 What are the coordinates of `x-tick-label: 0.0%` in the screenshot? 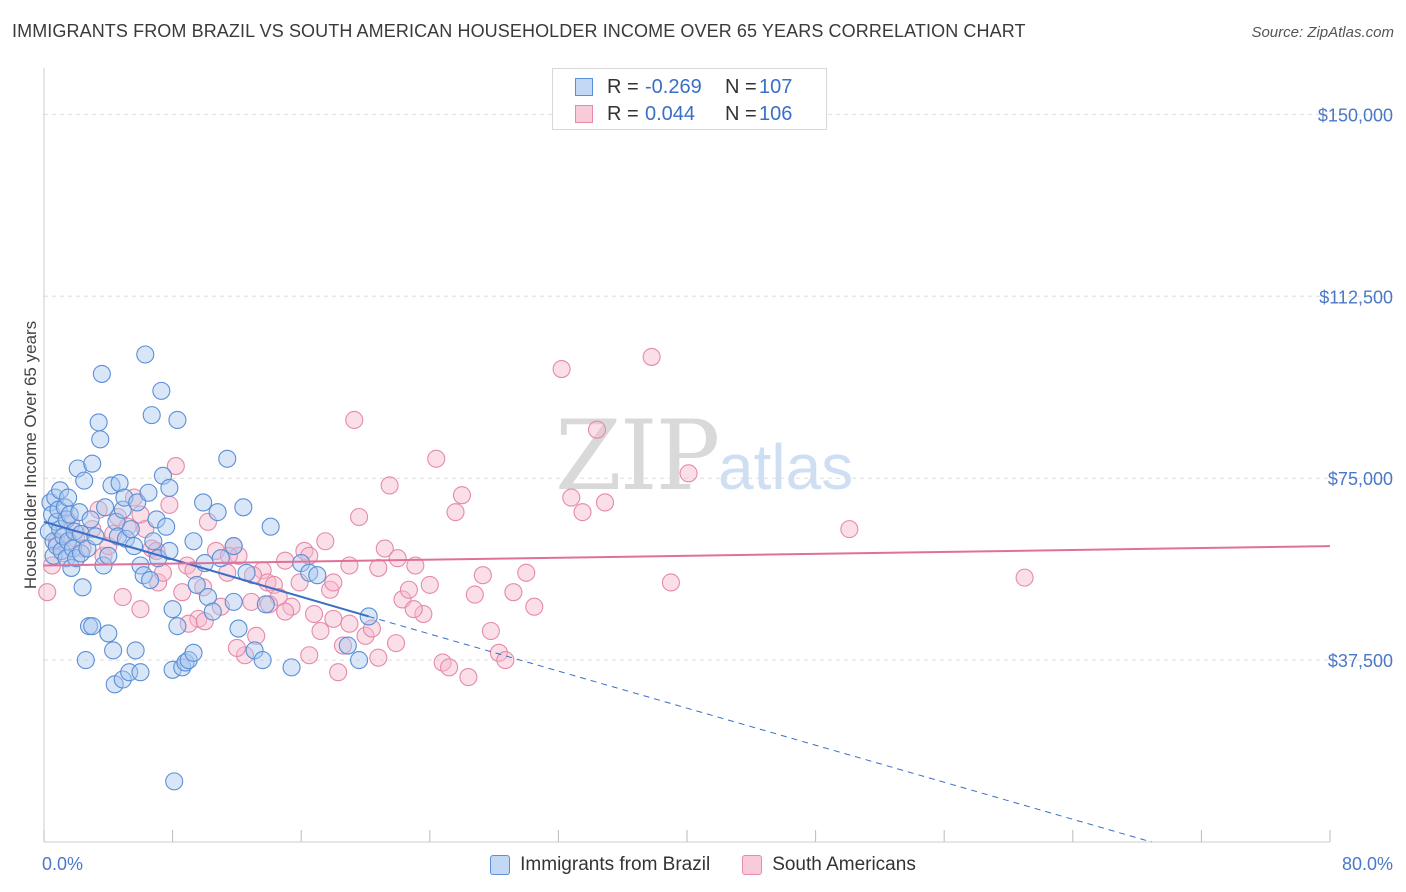 It's located at (62, 864).